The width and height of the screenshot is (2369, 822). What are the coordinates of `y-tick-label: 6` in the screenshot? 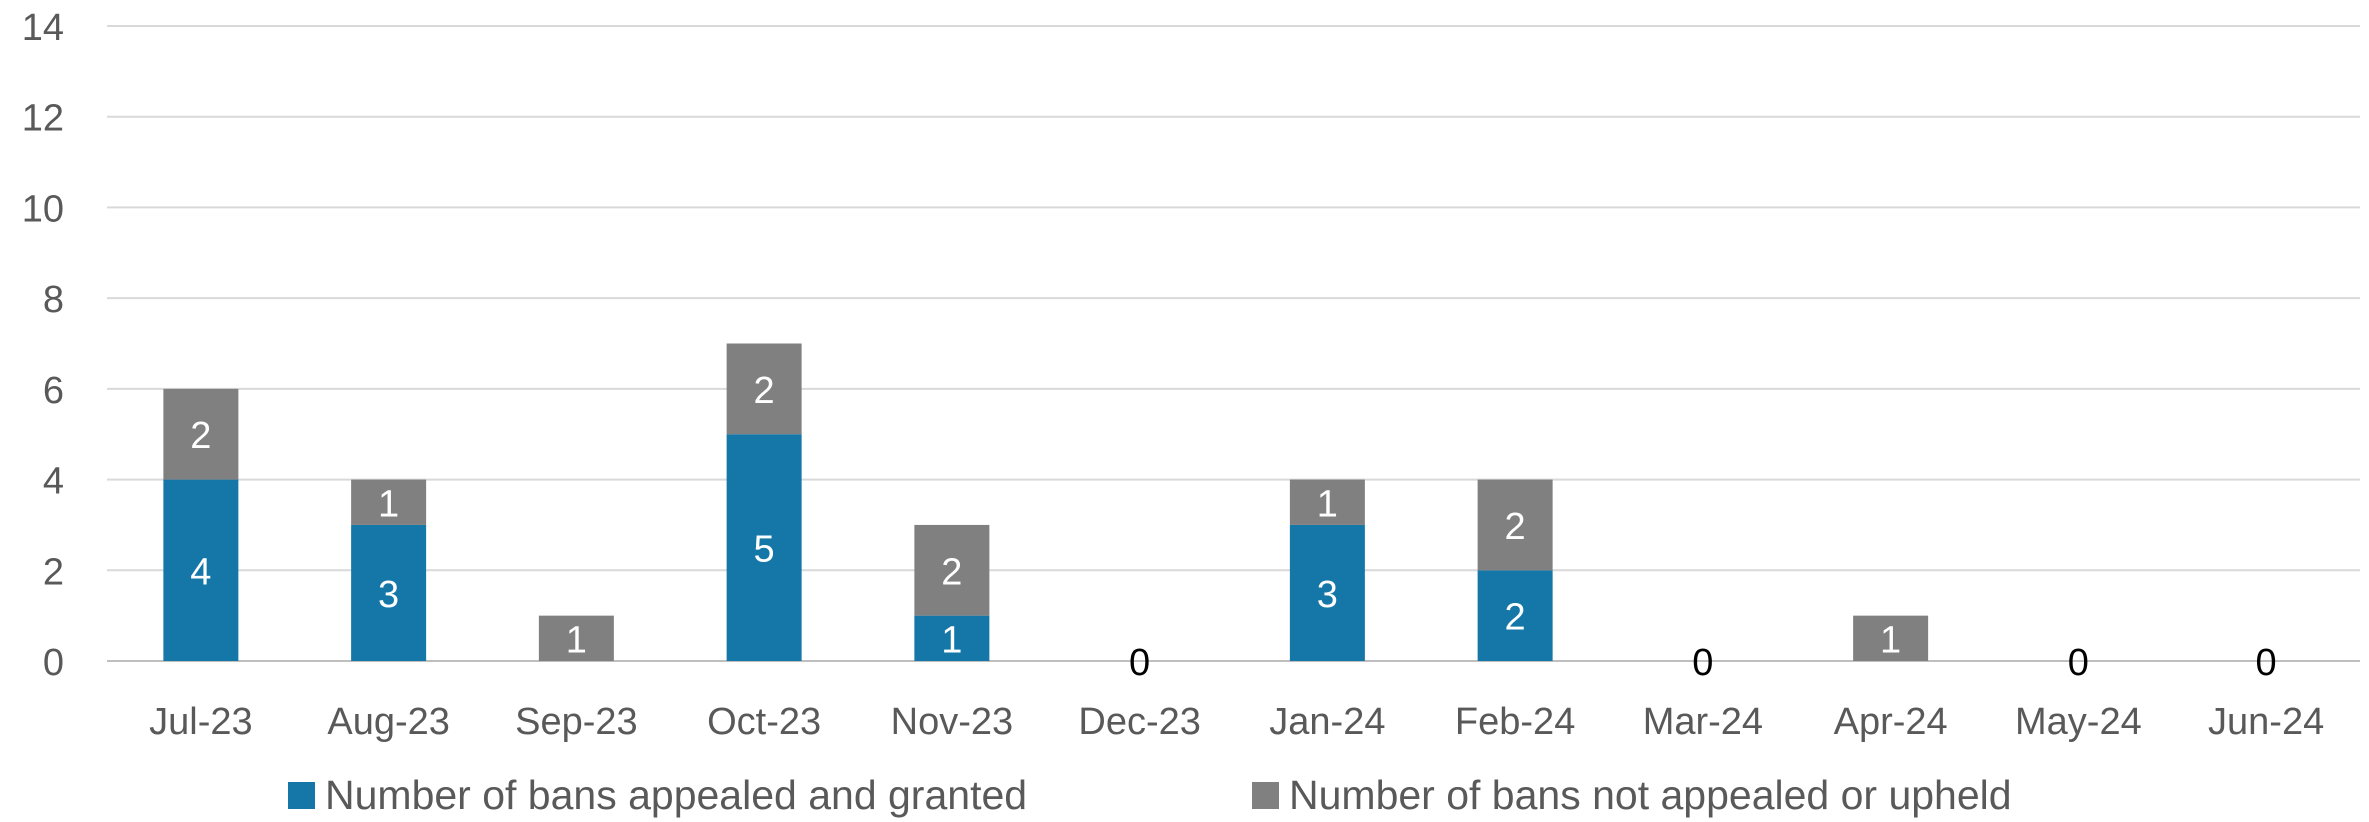 It's located at (53, 391).